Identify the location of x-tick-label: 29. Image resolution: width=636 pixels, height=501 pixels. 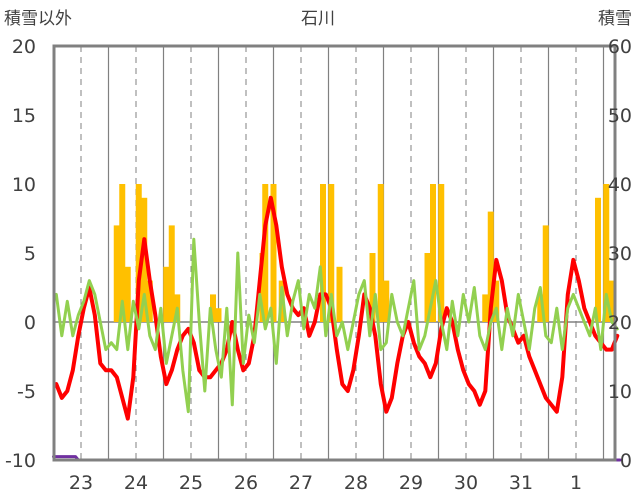
(411, 483).